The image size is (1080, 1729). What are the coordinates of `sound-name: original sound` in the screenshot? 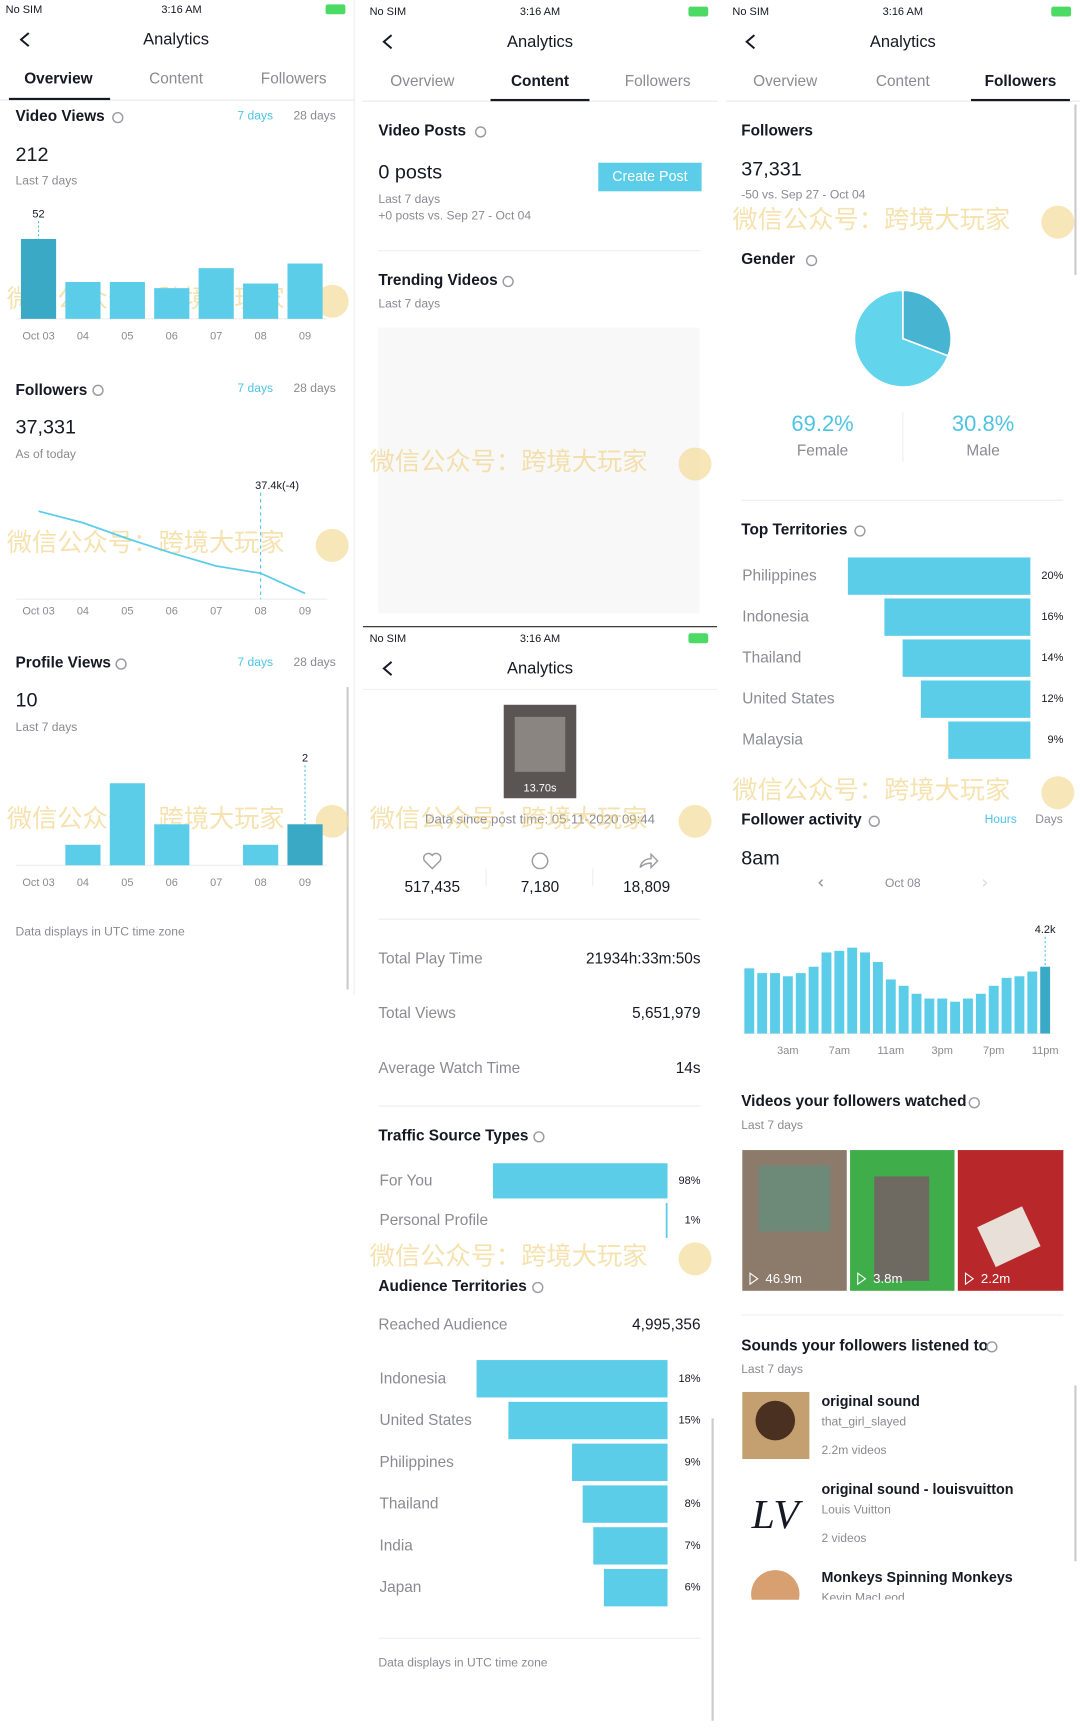 It's located at (870, 1402).